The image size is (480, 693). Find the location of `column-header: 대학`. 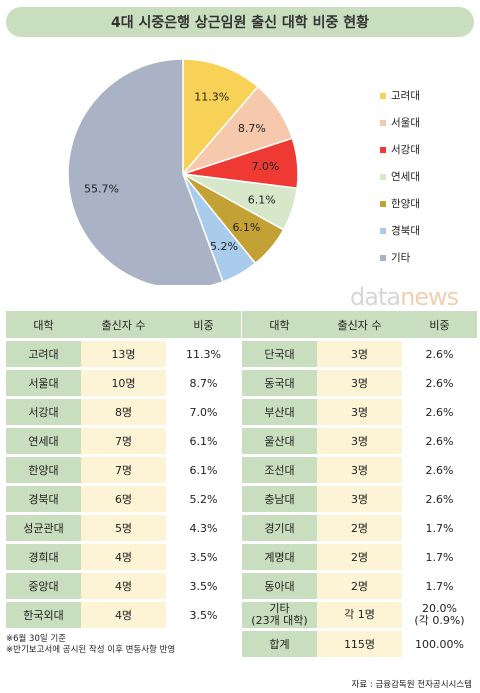

column-header: 대학 is located at coordinates (43, 326).